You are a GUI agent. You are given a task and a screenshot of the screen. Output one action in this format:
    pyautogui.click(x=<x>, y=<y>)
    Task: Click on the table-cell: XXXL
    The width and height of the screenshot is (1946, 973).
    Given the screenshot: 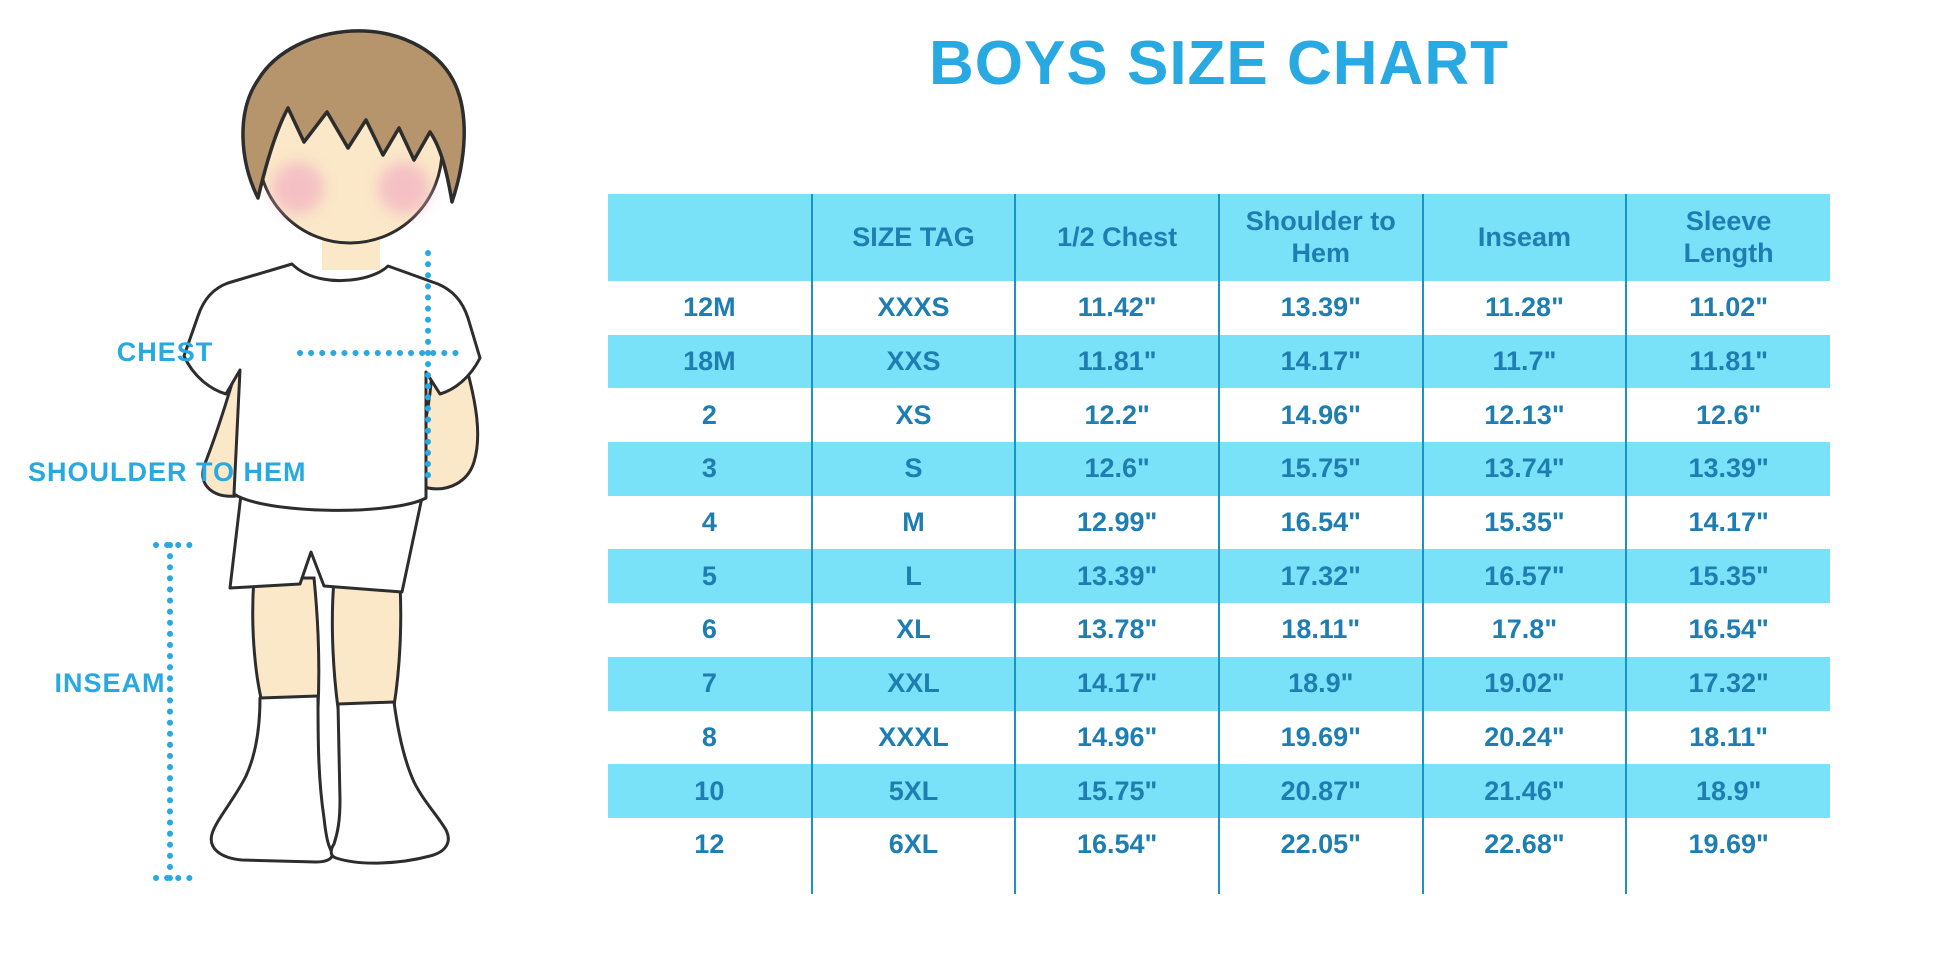 What is the action you would take?
    pyautogui.click(x=913, y=737)
    